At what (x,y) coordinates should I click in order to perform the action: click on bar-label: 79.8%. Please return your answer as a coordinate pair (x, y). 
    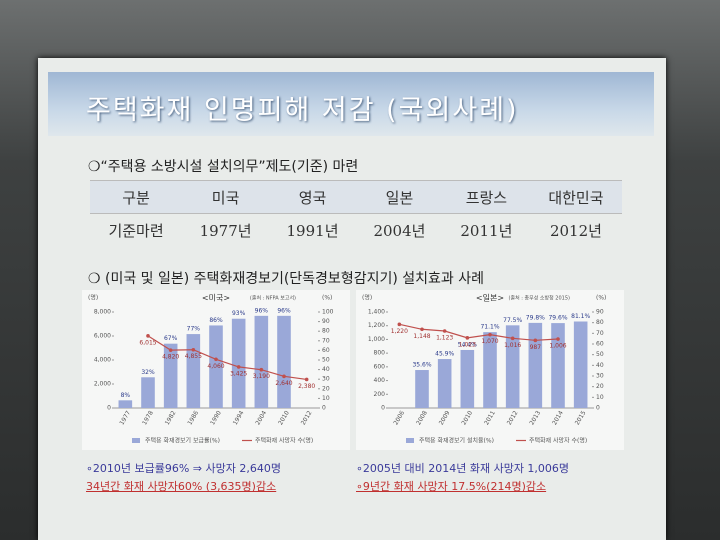
    Looking at the image, I should click on (535, 317).